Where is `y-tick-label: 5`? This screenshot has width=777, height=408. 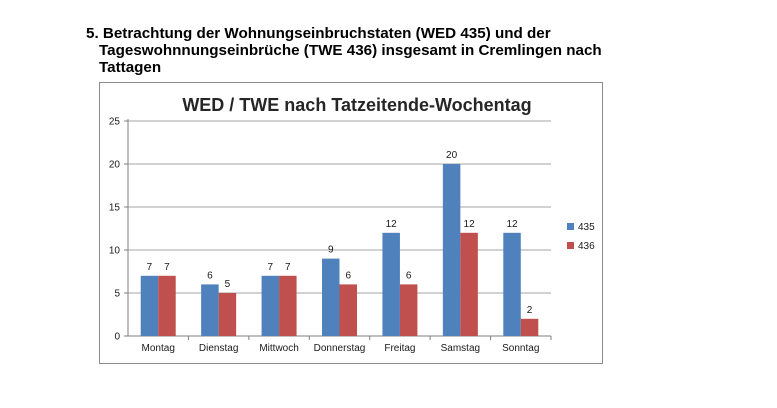
y-tick-label: 5 is located at coordinates (117, 294).